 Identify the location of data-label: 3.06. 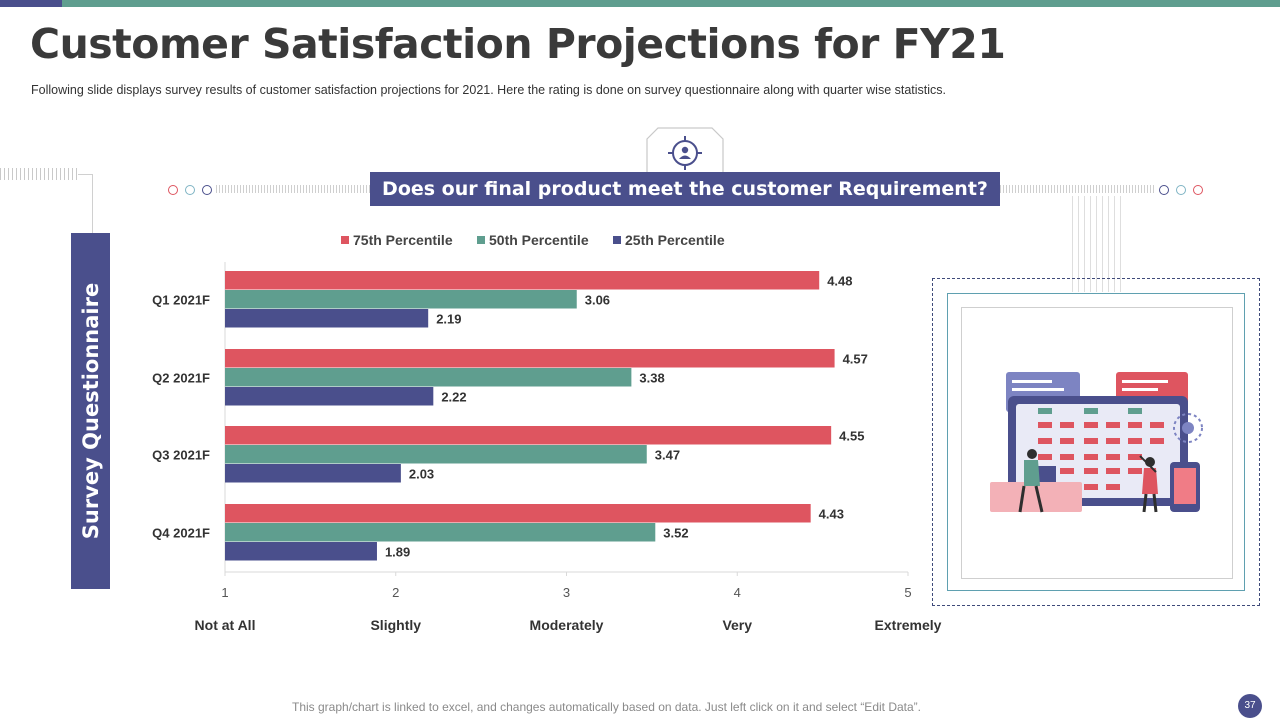
(597, 299).